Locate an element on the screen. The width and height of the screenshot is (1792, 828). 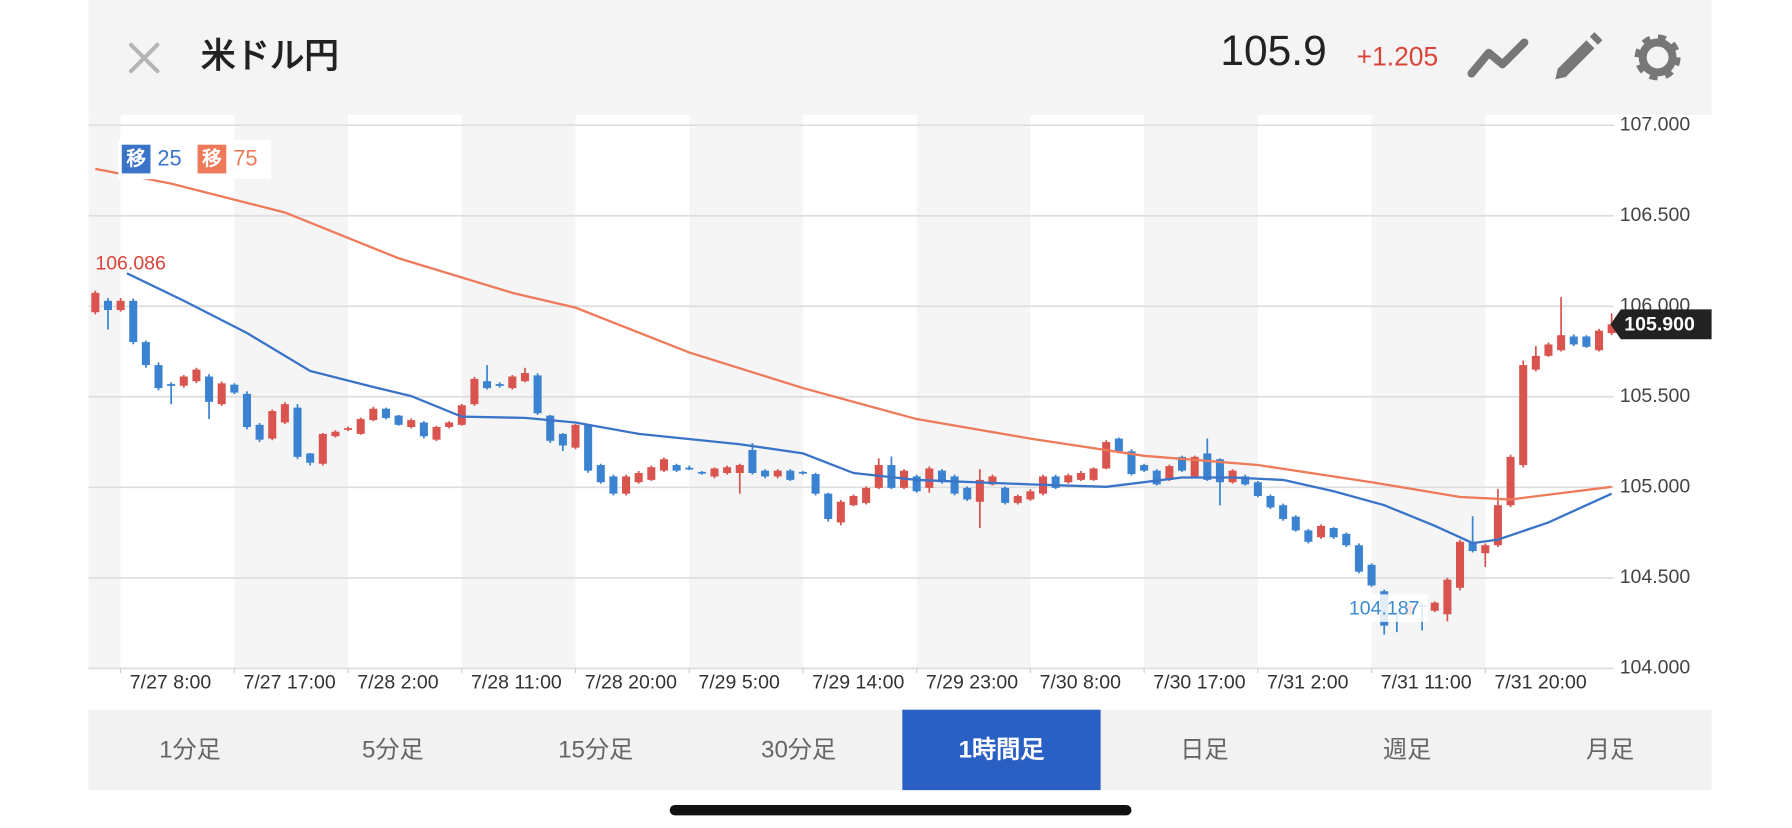
x-tick-label: 7/28 20:00 is located at coordinates (631, 682).